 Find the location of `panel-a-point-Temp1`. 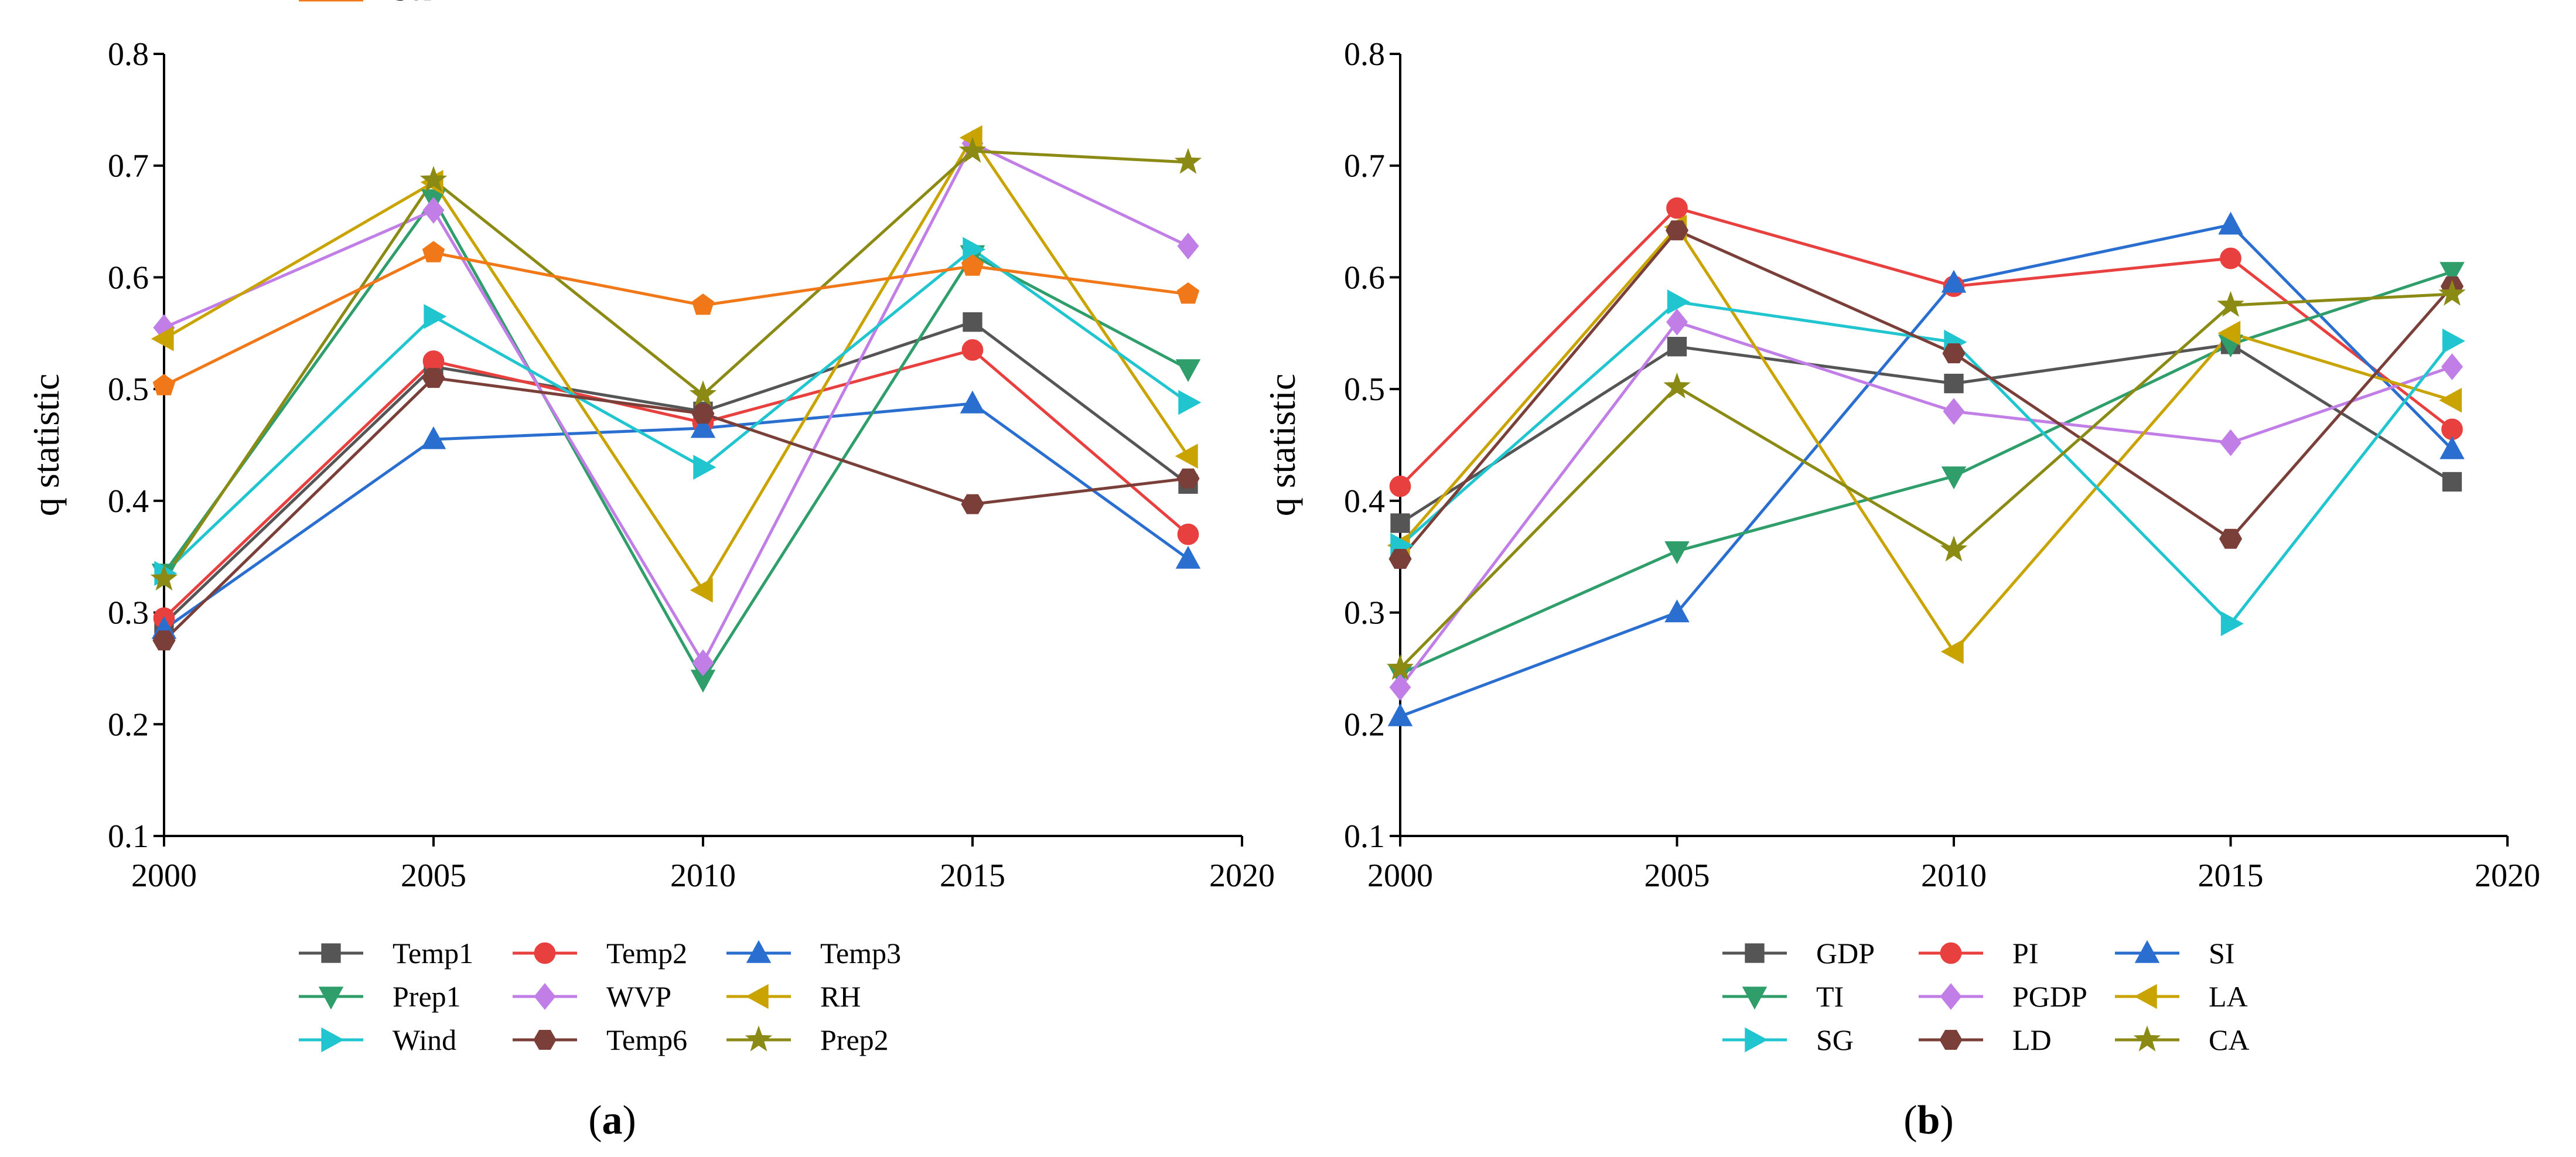

panel-a-point-Temp1 is located at coordinates (972, 322).